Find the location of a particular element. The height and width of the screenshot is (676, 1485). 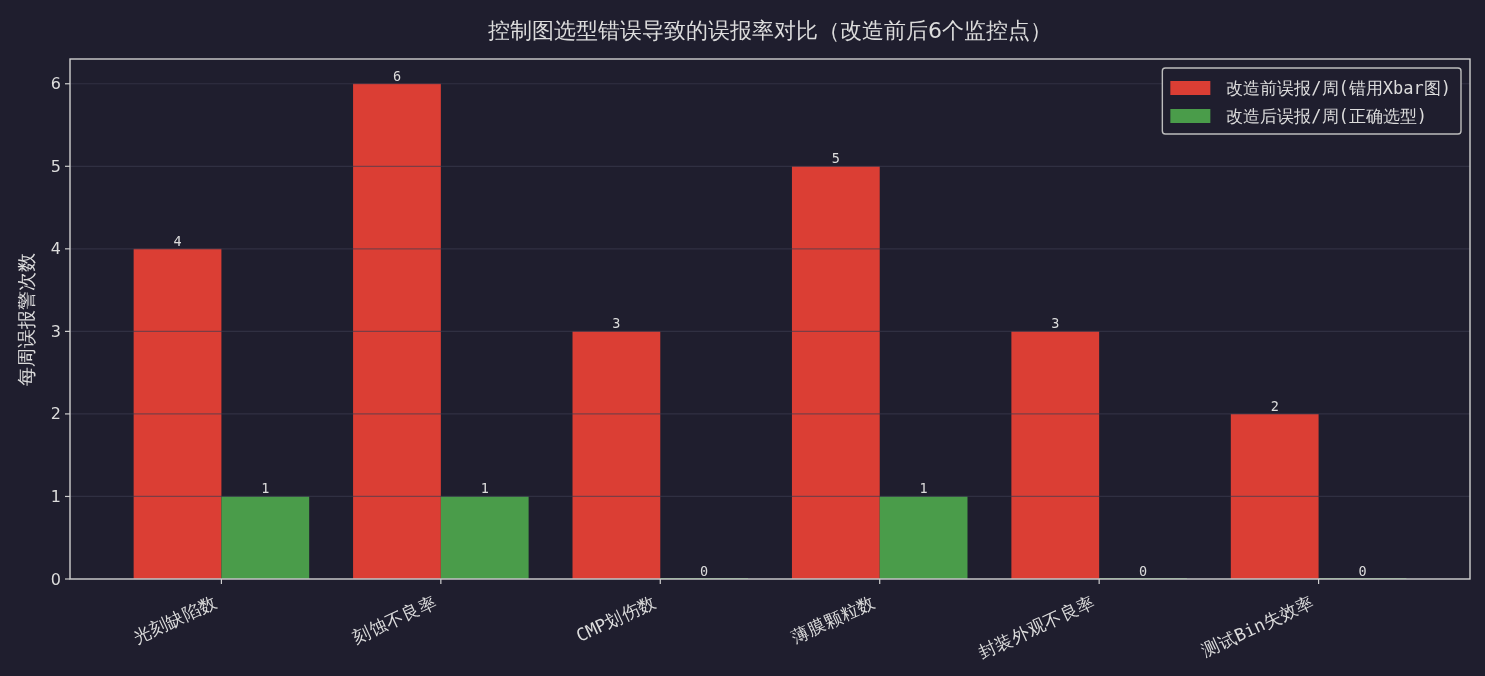

x-tick-label: 刻蚀不良率 is located at coordinates (394, 619).